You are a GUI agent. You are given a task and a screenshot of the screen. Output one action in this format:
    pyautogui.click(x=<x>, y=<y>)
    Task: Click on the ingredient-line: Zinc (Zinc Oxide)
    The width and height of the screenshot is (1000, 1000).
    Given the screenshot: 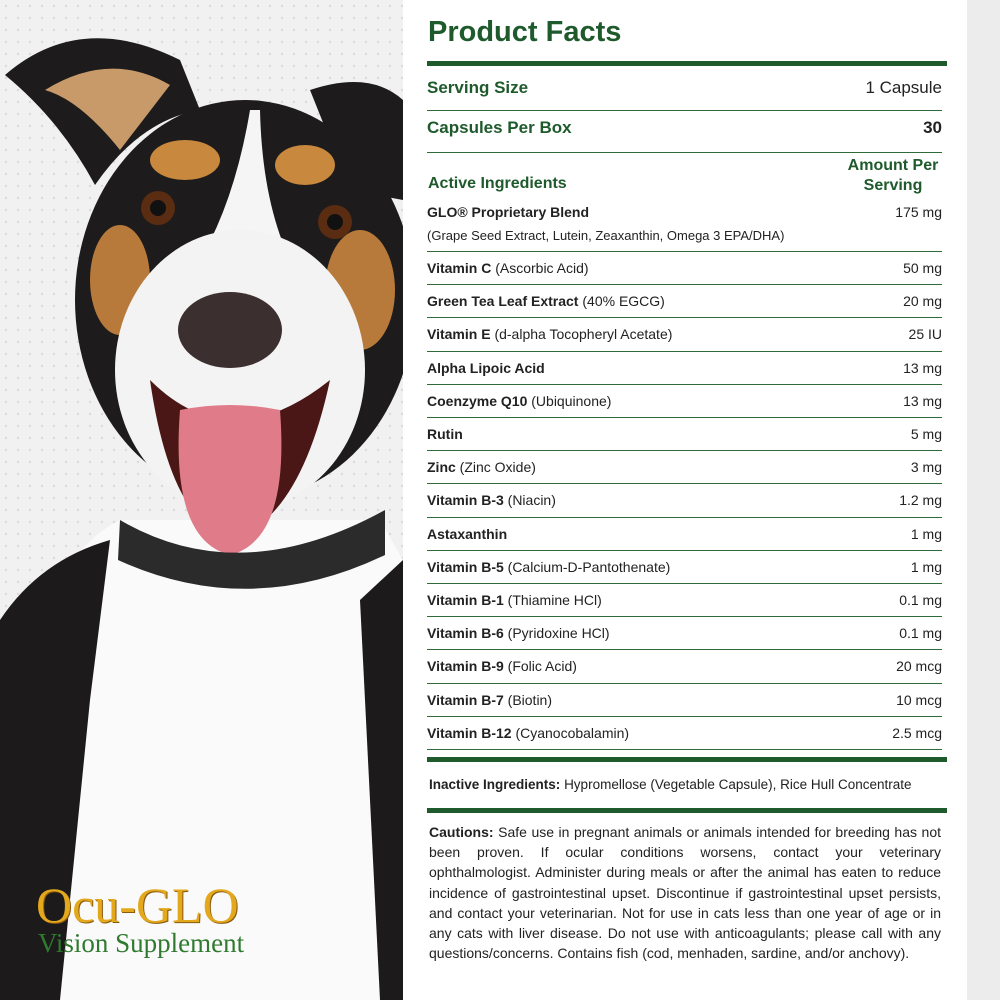 What is the action you would take?
    pyautogui.click(x=481, y=467)
    